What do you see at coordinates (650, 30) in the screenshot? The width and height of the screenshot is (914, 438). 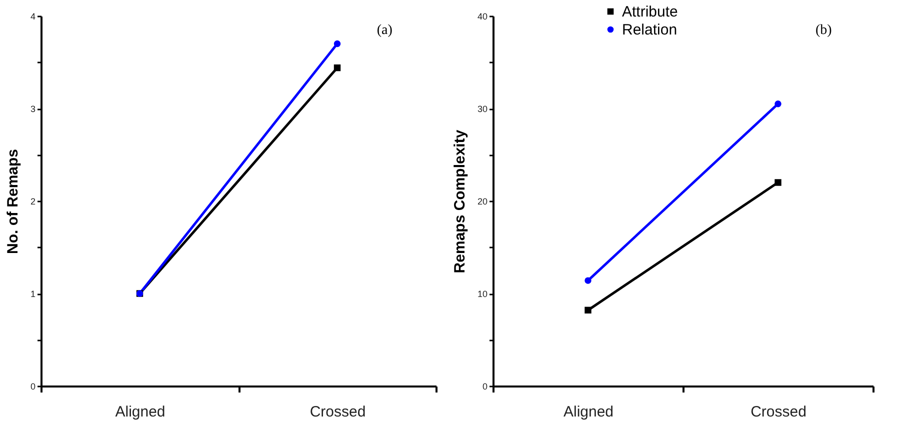 I see `legend-label: Relation` at bounding box center [650, 30].